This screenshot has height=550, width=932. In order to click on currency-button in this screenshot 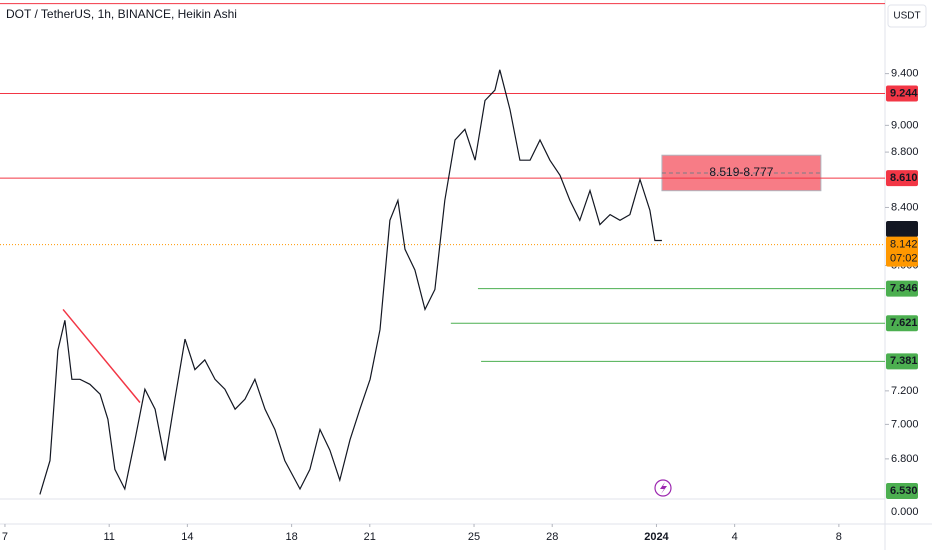, I will do `click(907, 16)`.